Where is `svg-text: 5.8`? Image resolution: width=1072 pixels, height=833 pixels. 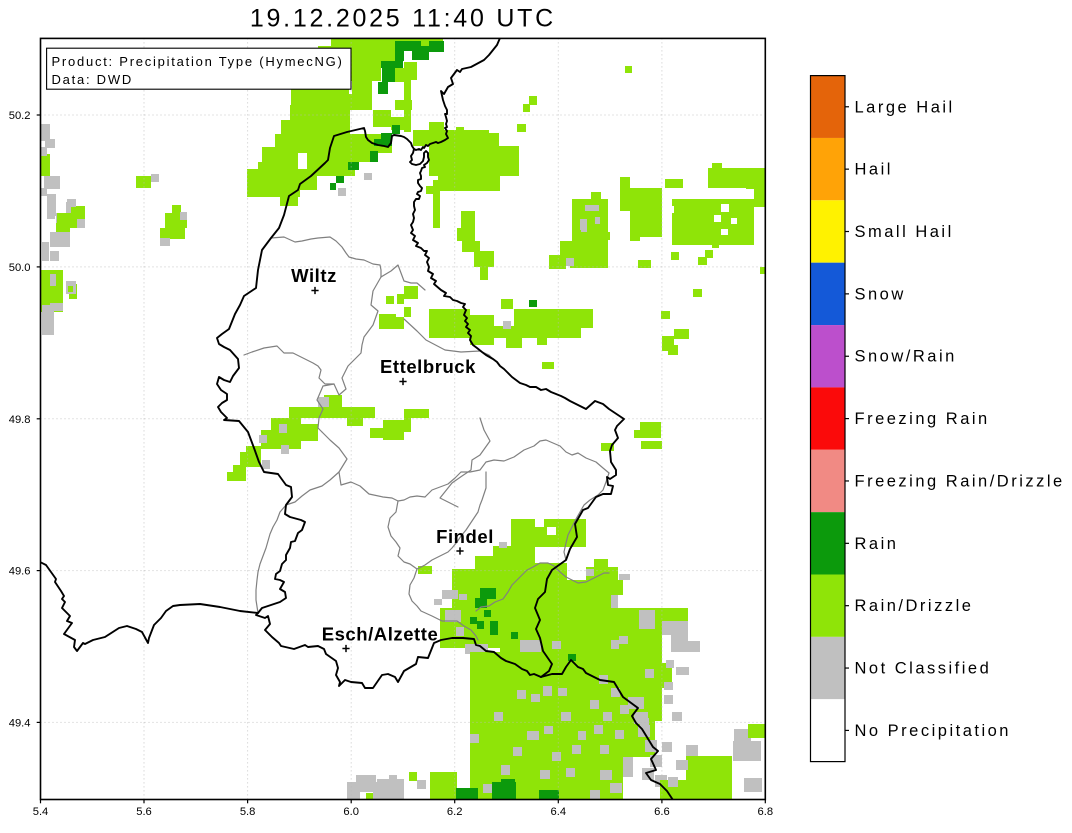
svg-text: 5.8 is located at coordinates (248, 812).